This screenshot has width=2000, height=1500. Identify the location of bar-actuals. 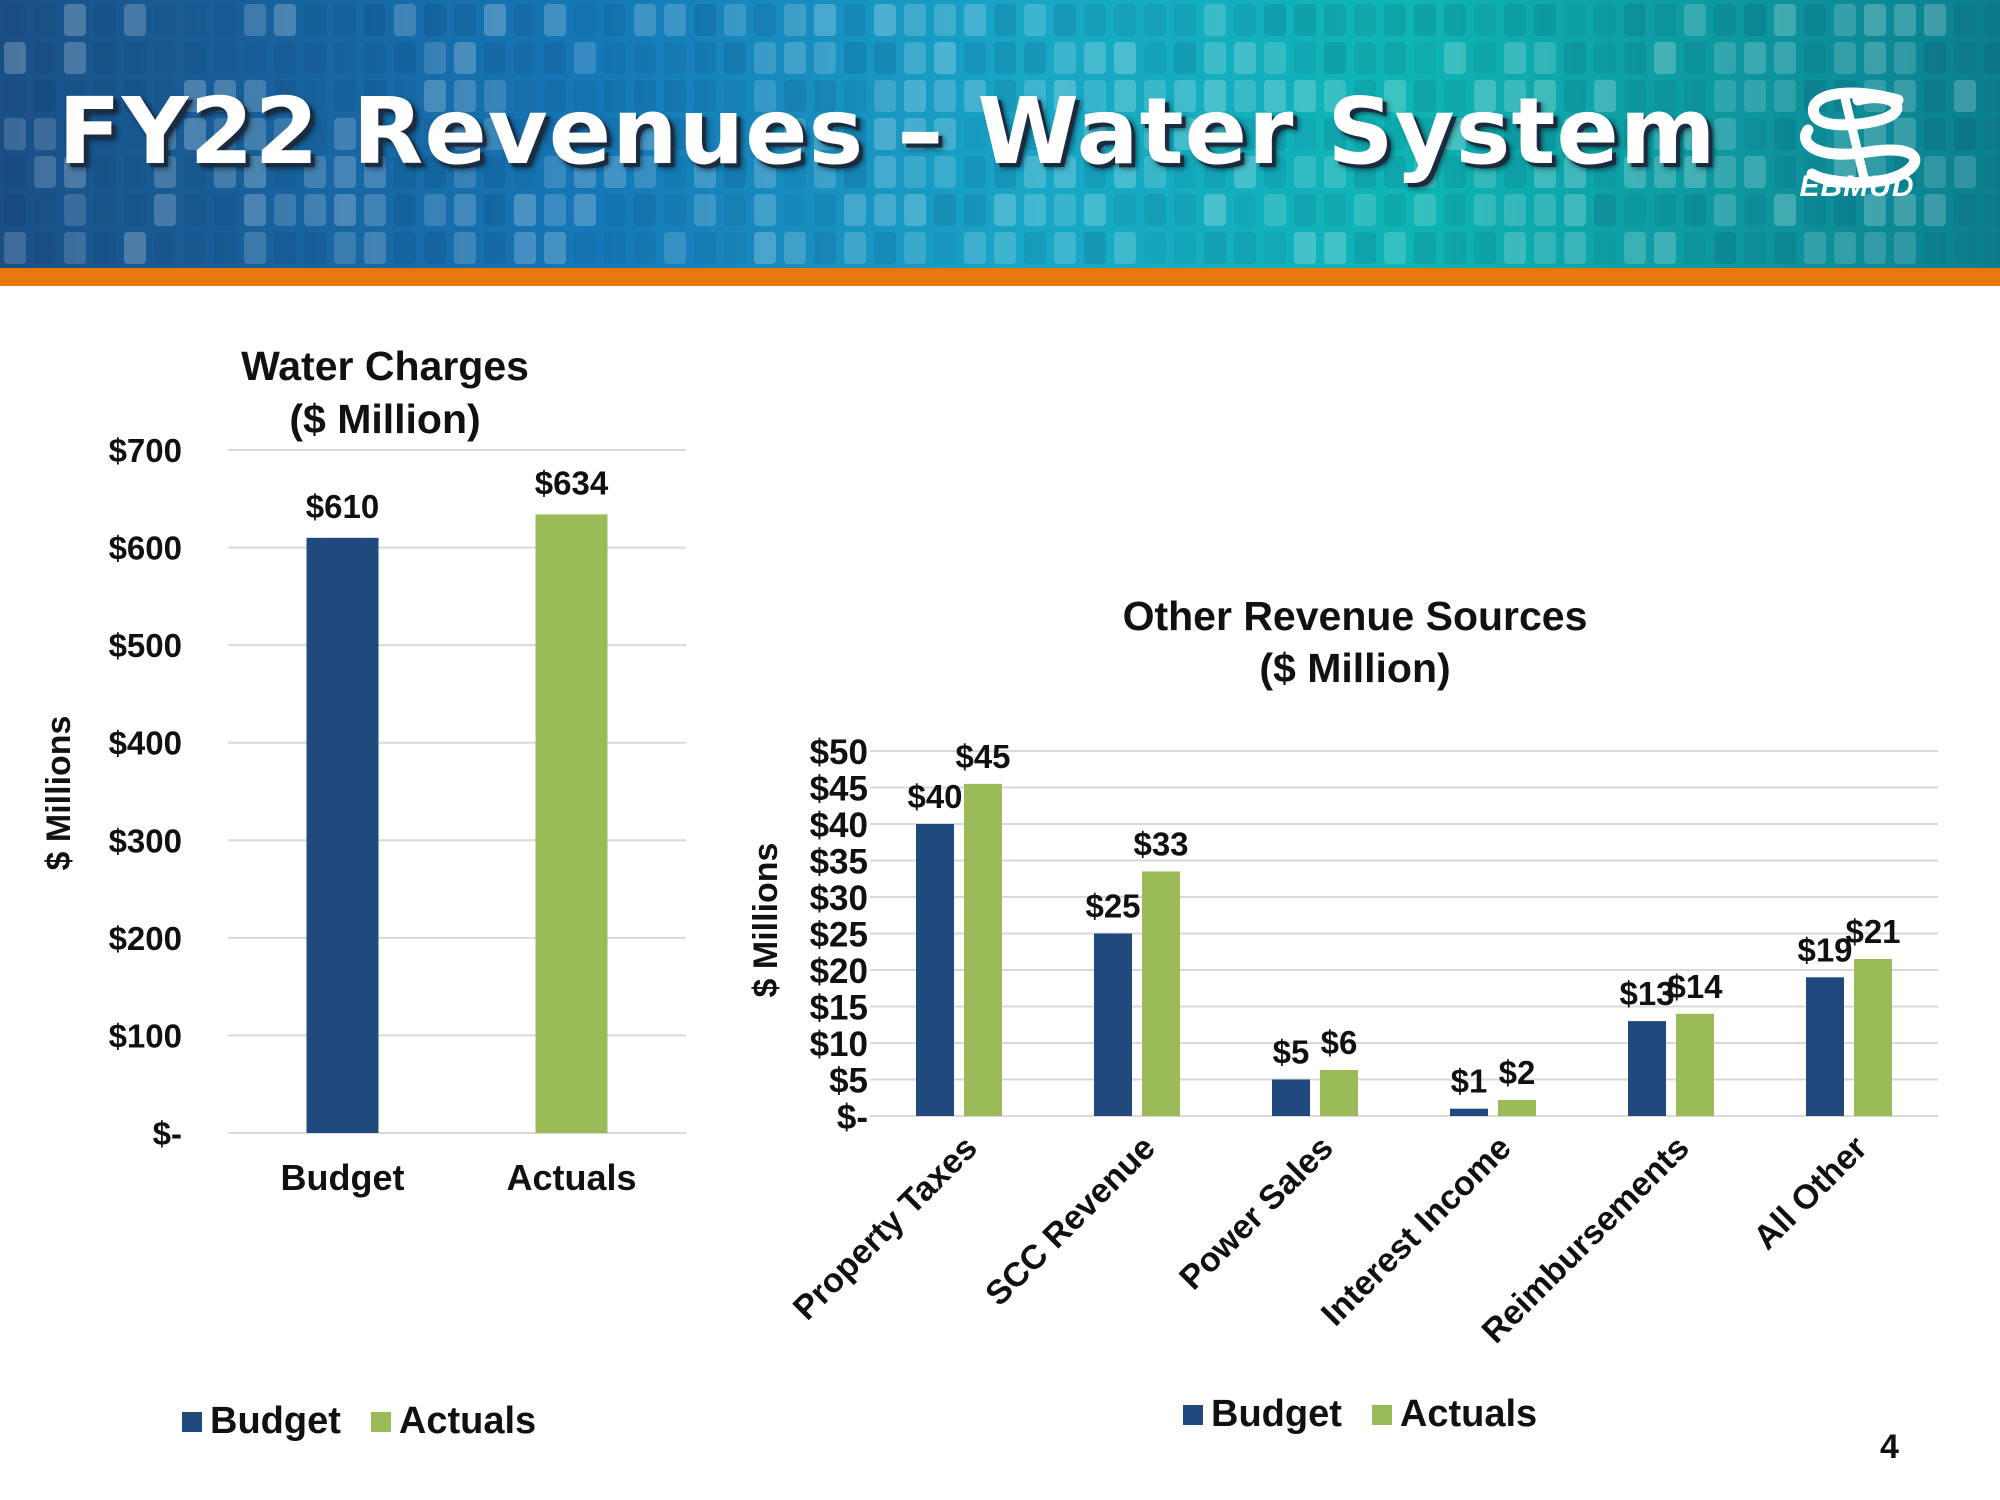
(1339, 1093).